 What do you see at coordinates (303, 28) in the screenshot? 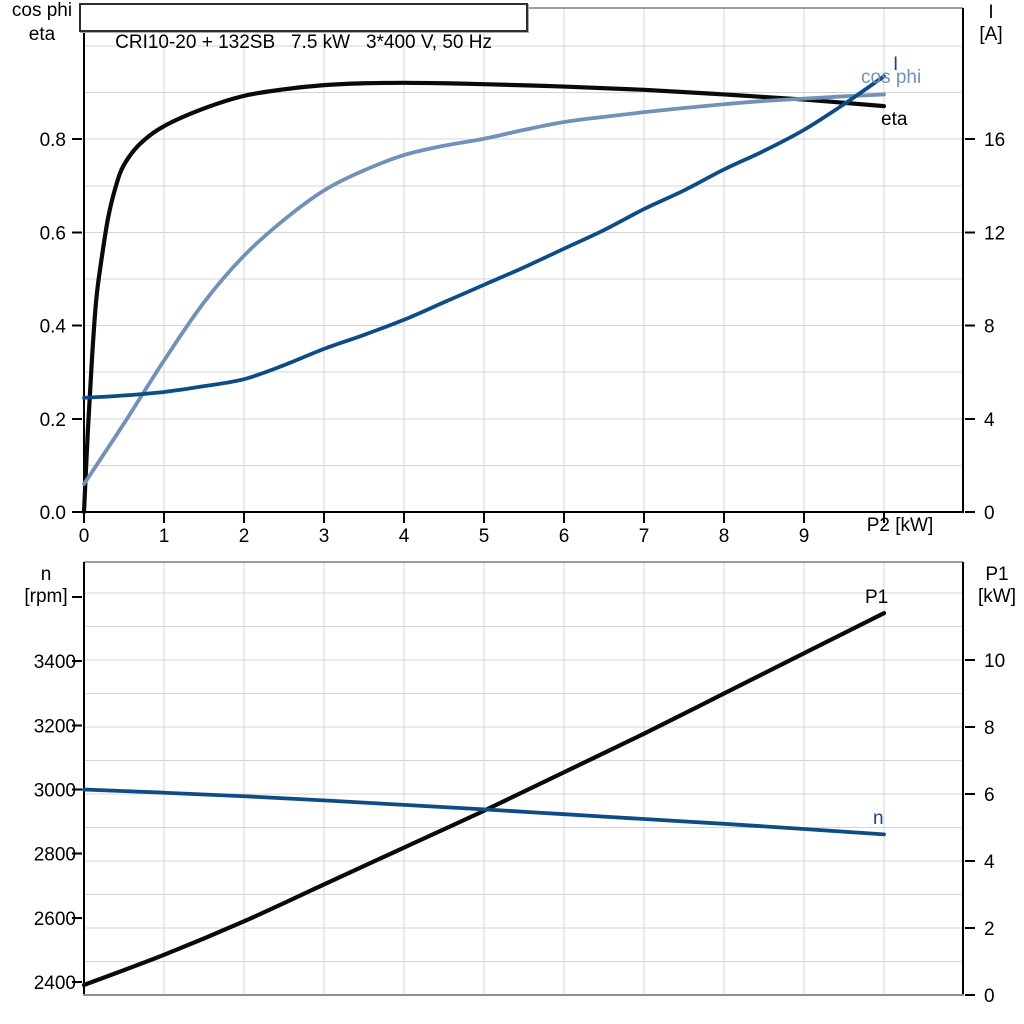
I see `title-box: CRI10-20 + 132SB 7.5 kW 3*400 V, 50 Hz` at bounding box center [303, 28].